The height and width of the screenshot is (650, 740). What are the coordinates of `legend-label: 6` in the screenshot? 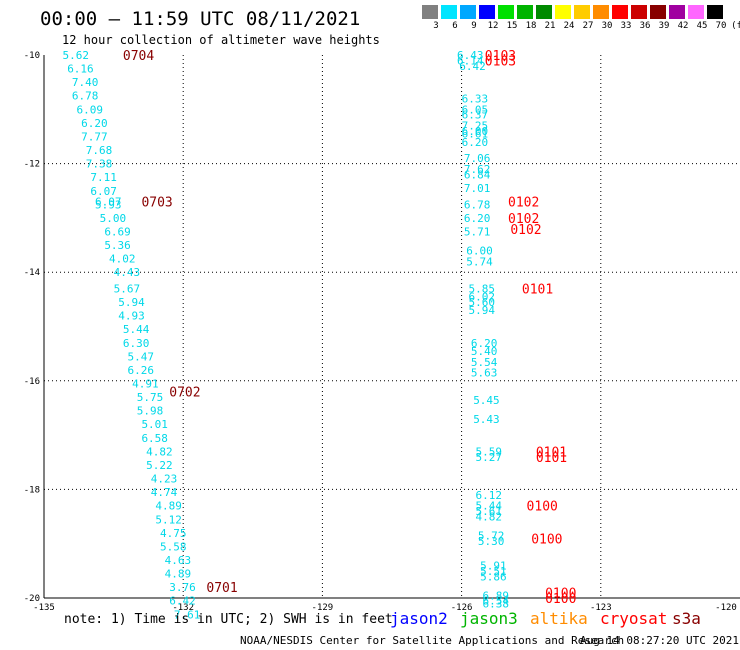 It's located at (455, 26).